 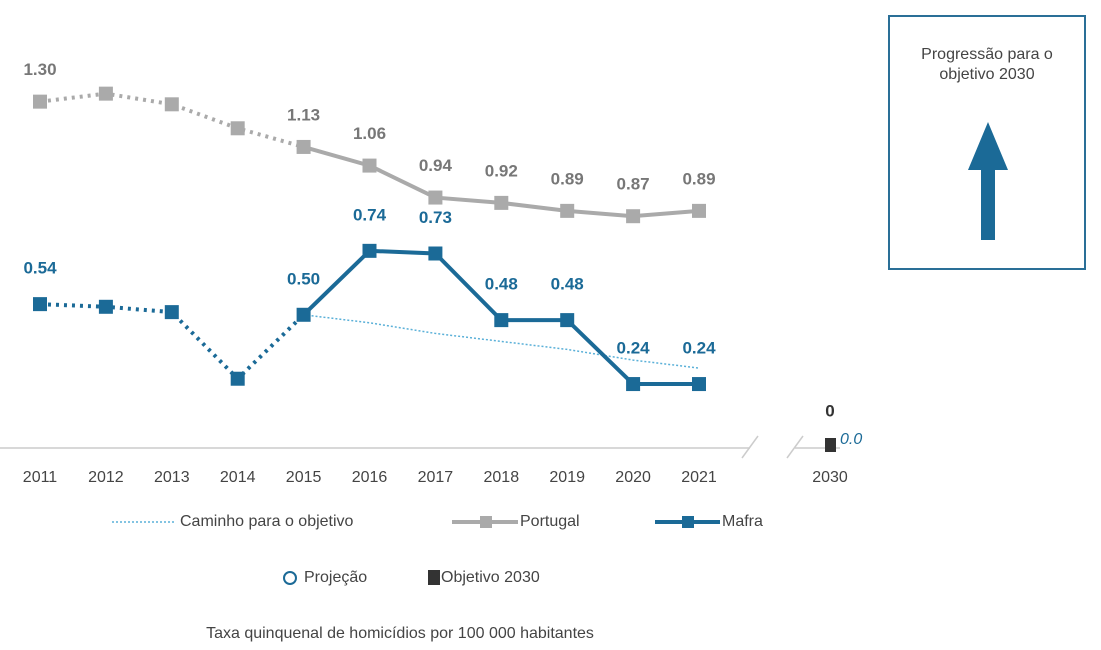 I want to click on legend-label: Portugal, so click(x=550, y=521).